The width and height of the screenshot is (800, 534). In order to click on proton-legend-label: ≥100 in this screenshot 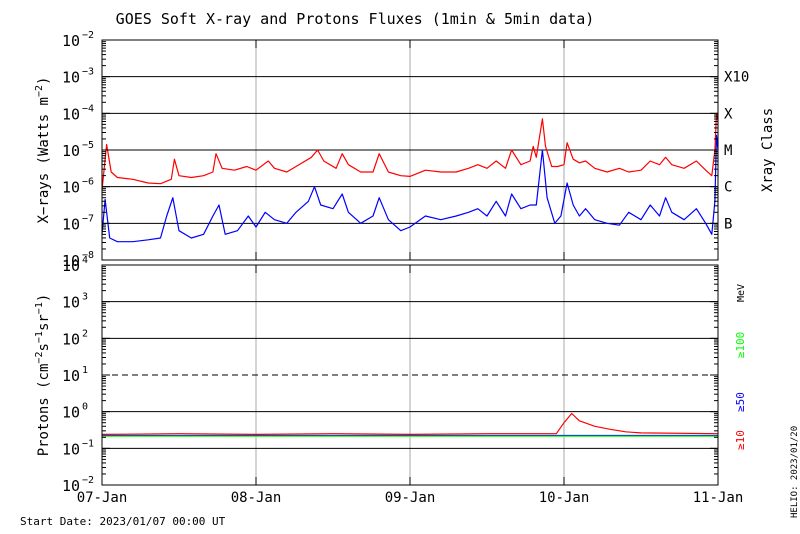, I will do `click(740, 345)`.